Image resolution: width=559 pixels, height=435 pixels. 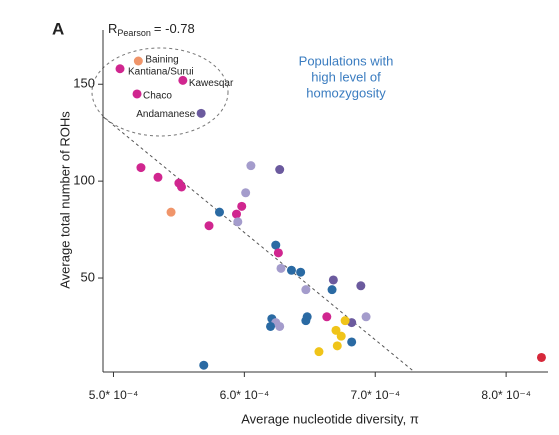 I want to click on x-axis-label: Average nucleotide diversity, π, so click(x=330, y=418).